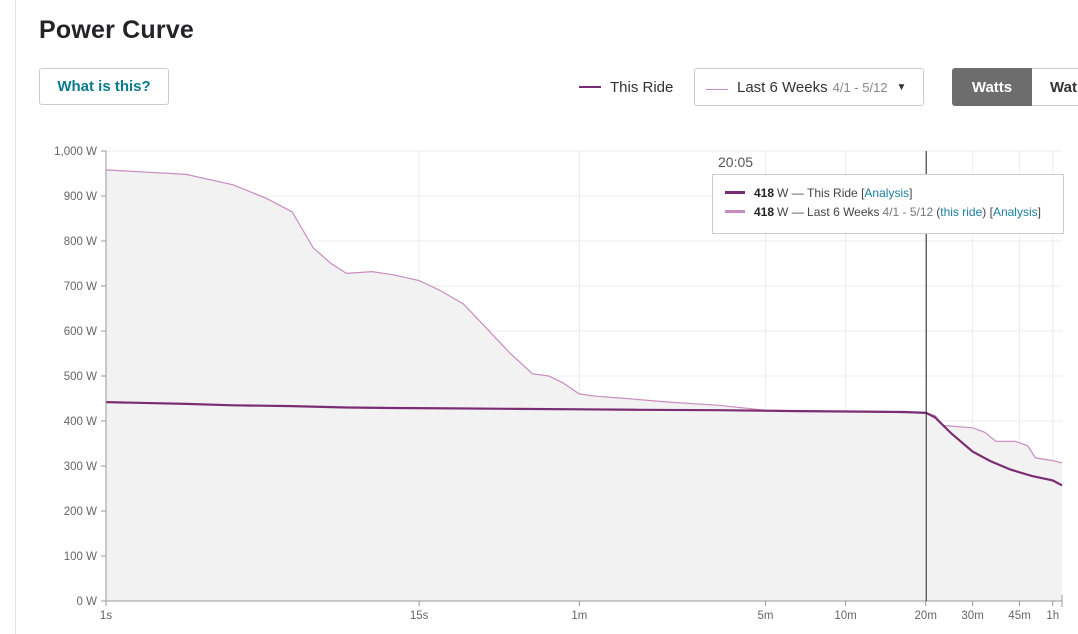 The width and height of the screenshot is (1078, 634). I want to click on tooltip-ride-unit: W, so click(783, 192).